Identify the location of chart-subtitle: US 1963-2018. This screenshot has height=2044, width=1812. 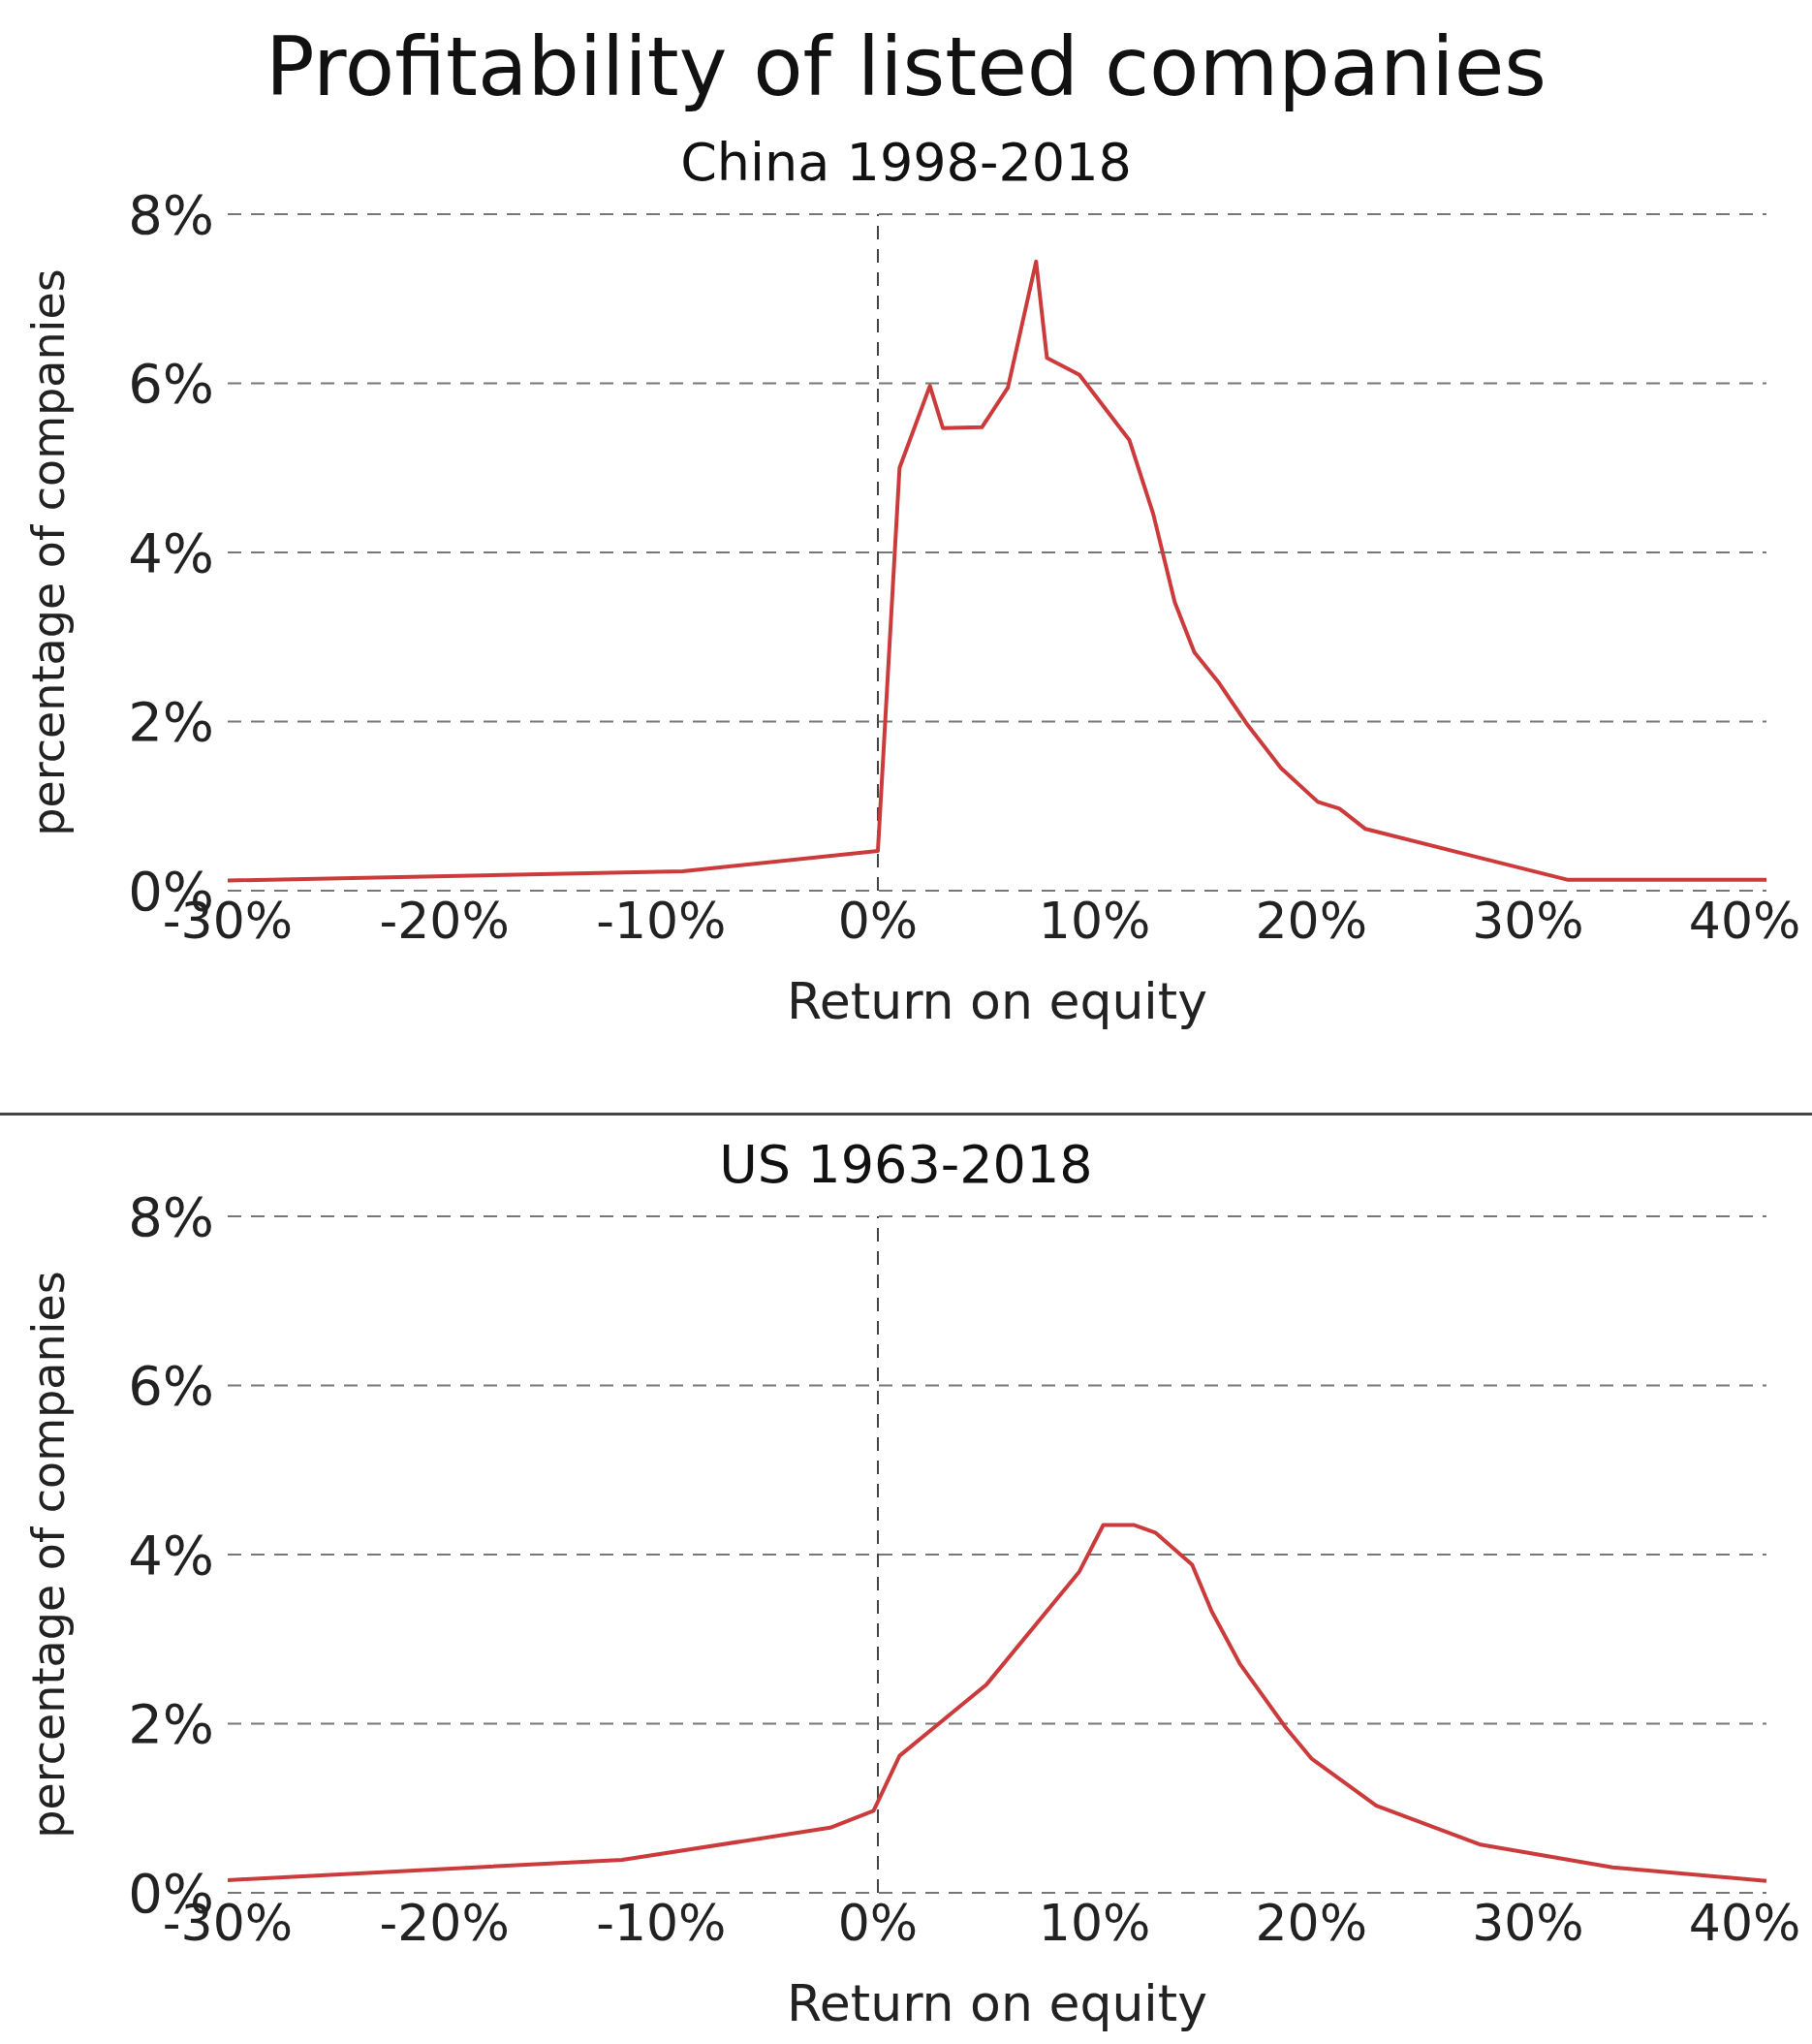
(906, 1164).